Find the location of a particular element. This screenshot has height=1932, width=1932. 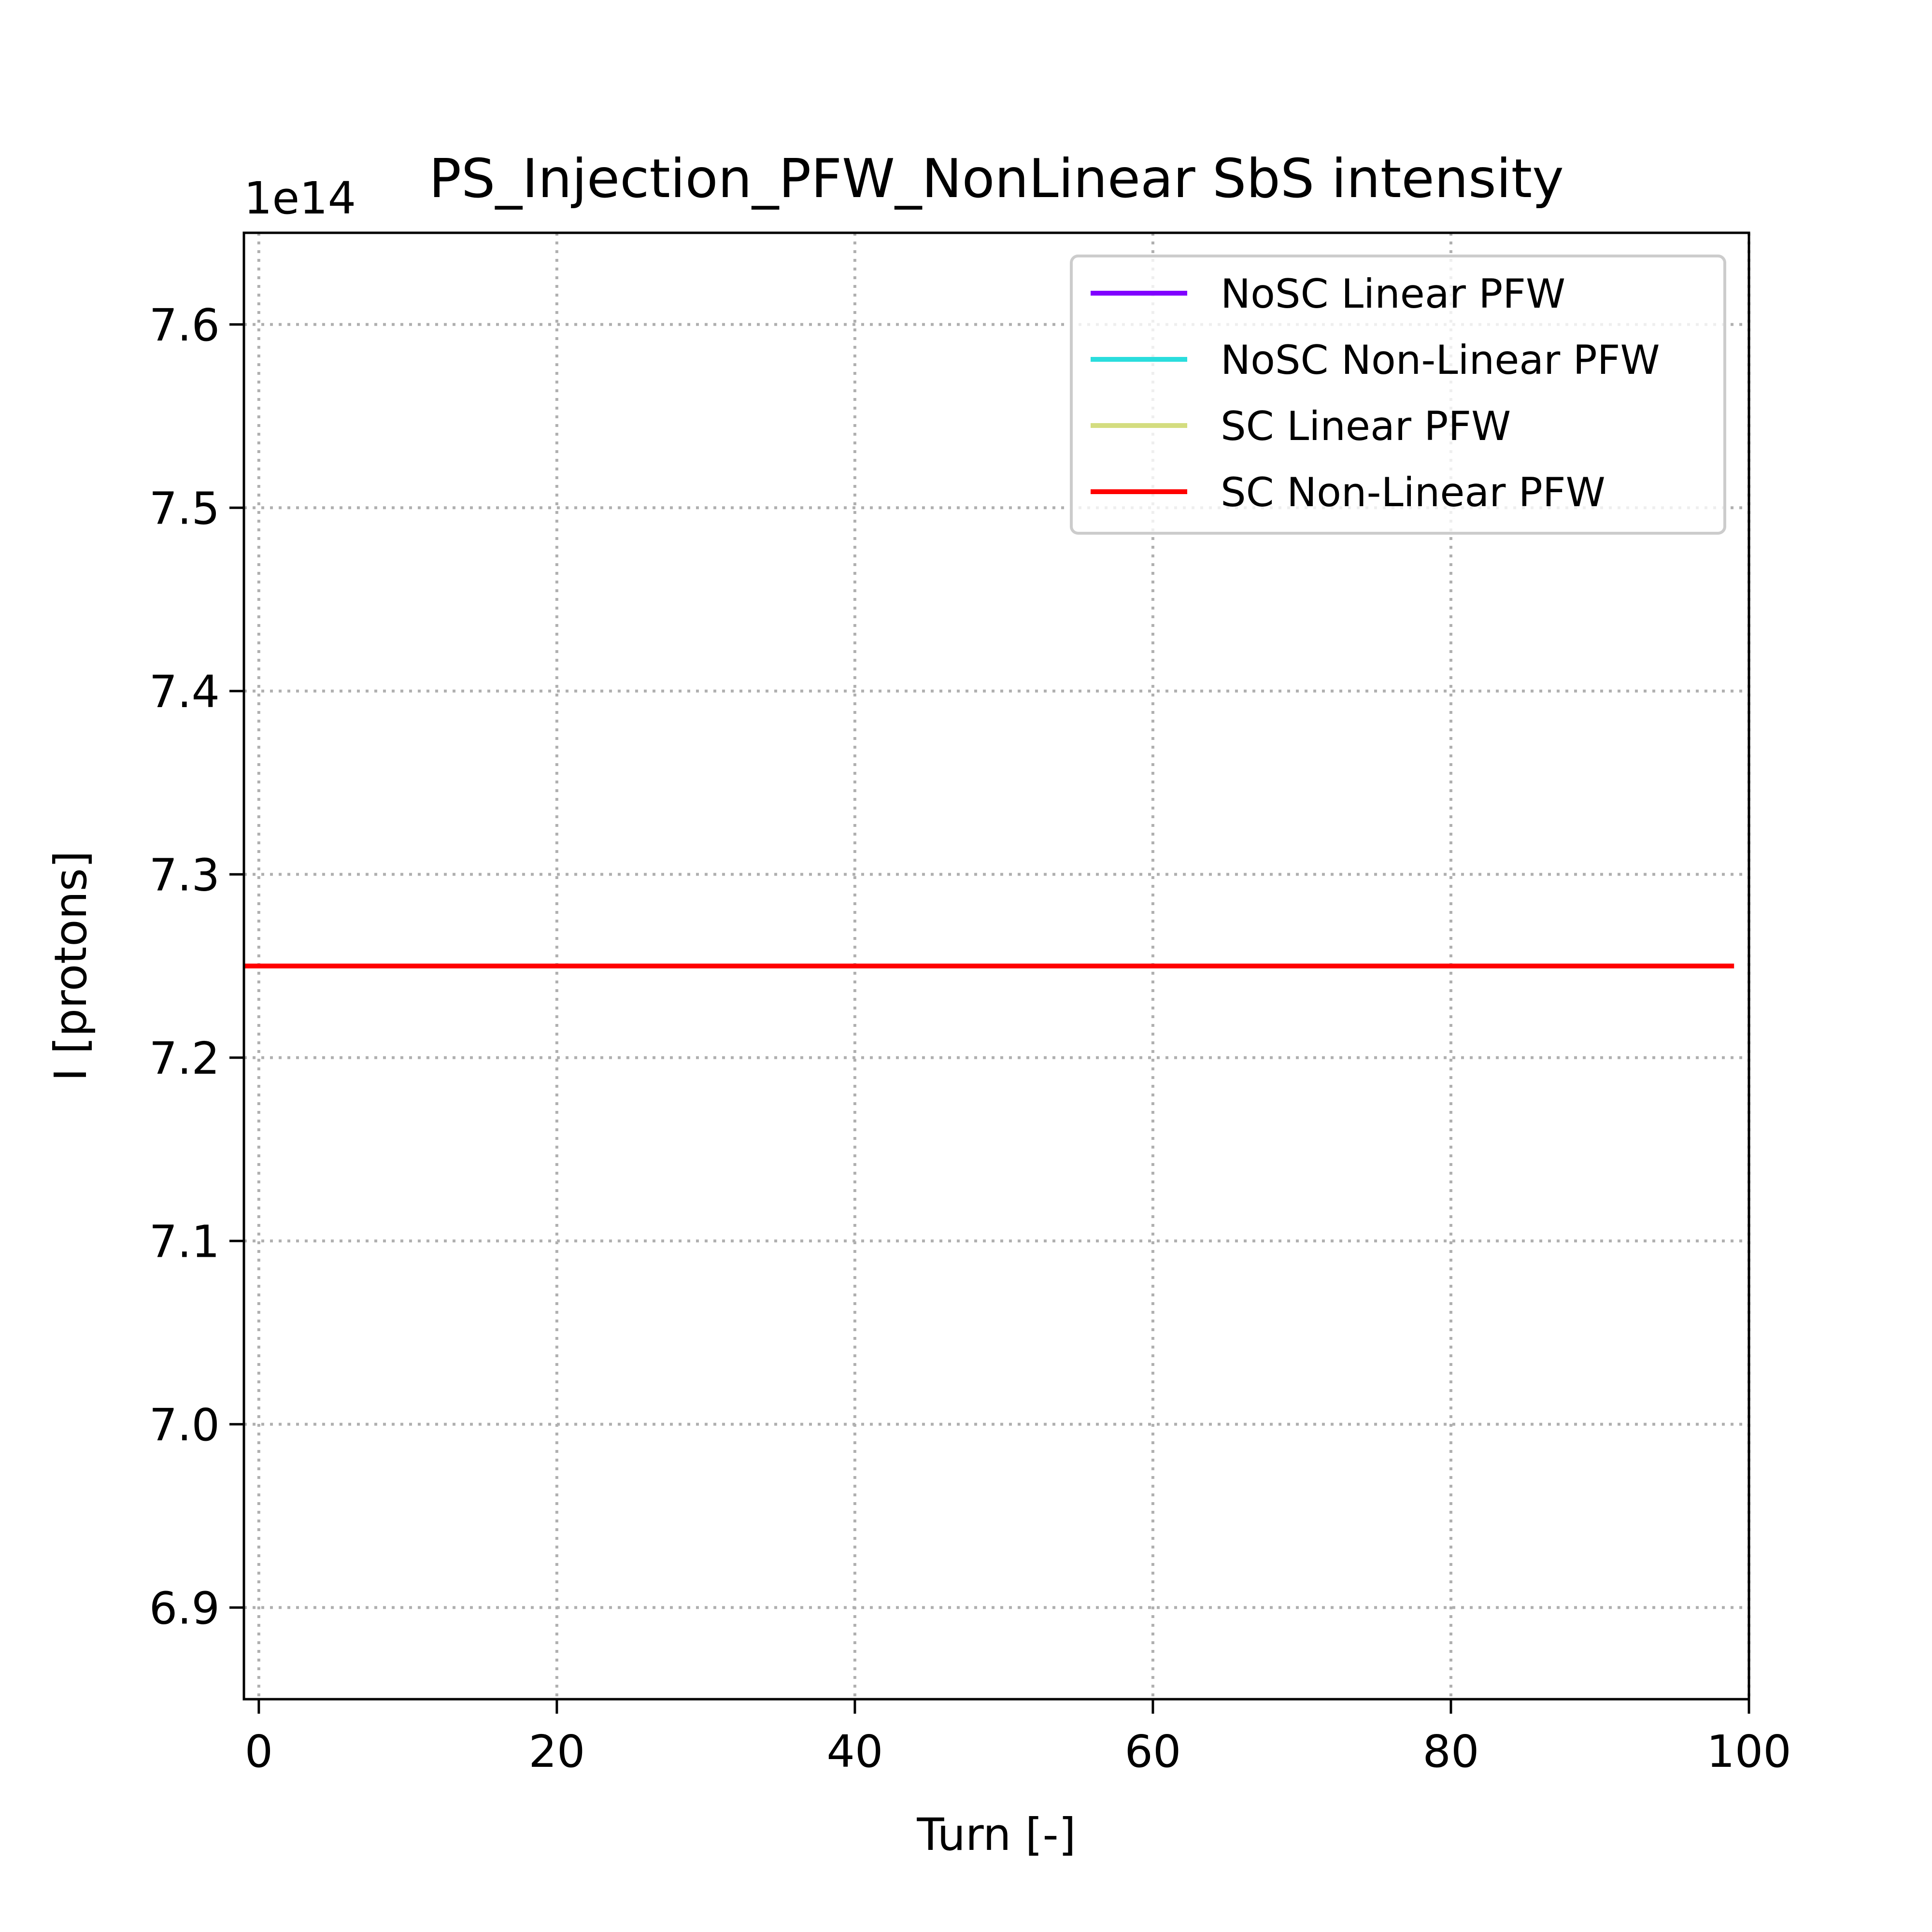

legend-box is located at coordinates (1398, 395).